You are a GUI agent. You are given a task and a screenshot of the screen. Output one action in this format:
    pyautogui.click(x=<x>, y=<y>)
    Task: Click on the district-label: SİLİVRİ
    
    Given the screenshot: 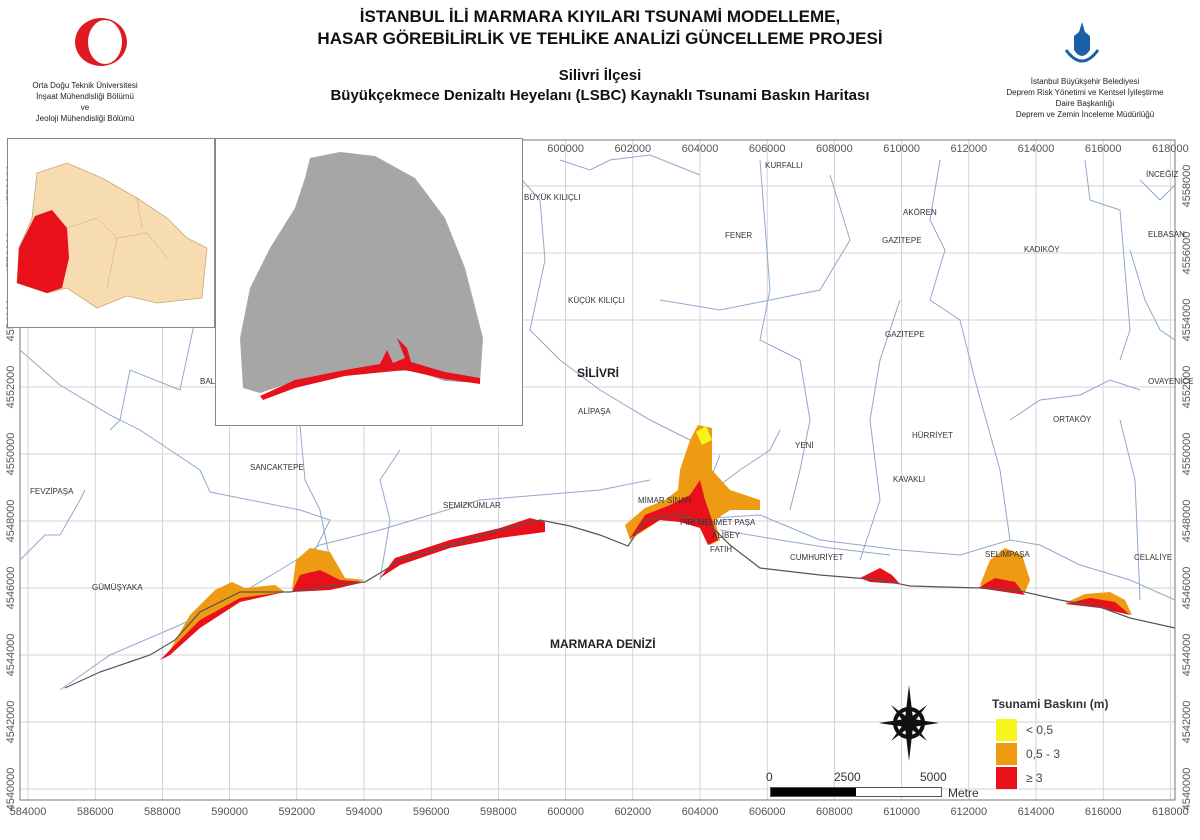 What is the action you would take?
    pyautogui.click(x=598, y=372)
    